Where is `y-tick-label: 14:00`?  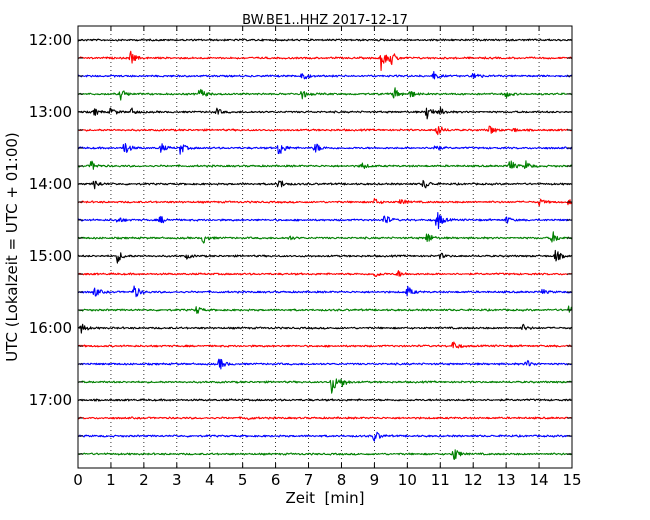 y-tick-label: 14:00 is located at coordinates (50, 184).